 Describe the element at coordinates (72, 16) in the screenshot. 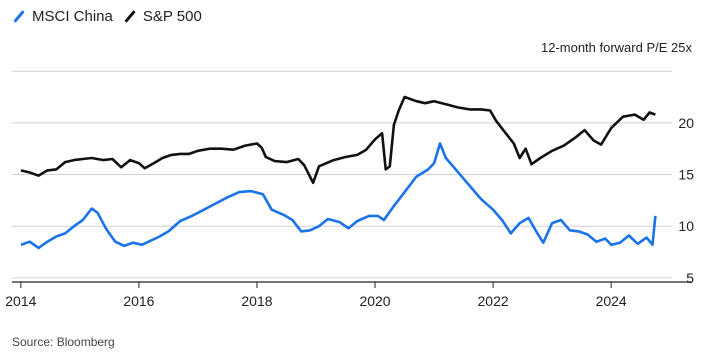

I see `legend-label-msci-china: MSCI China` at that location.